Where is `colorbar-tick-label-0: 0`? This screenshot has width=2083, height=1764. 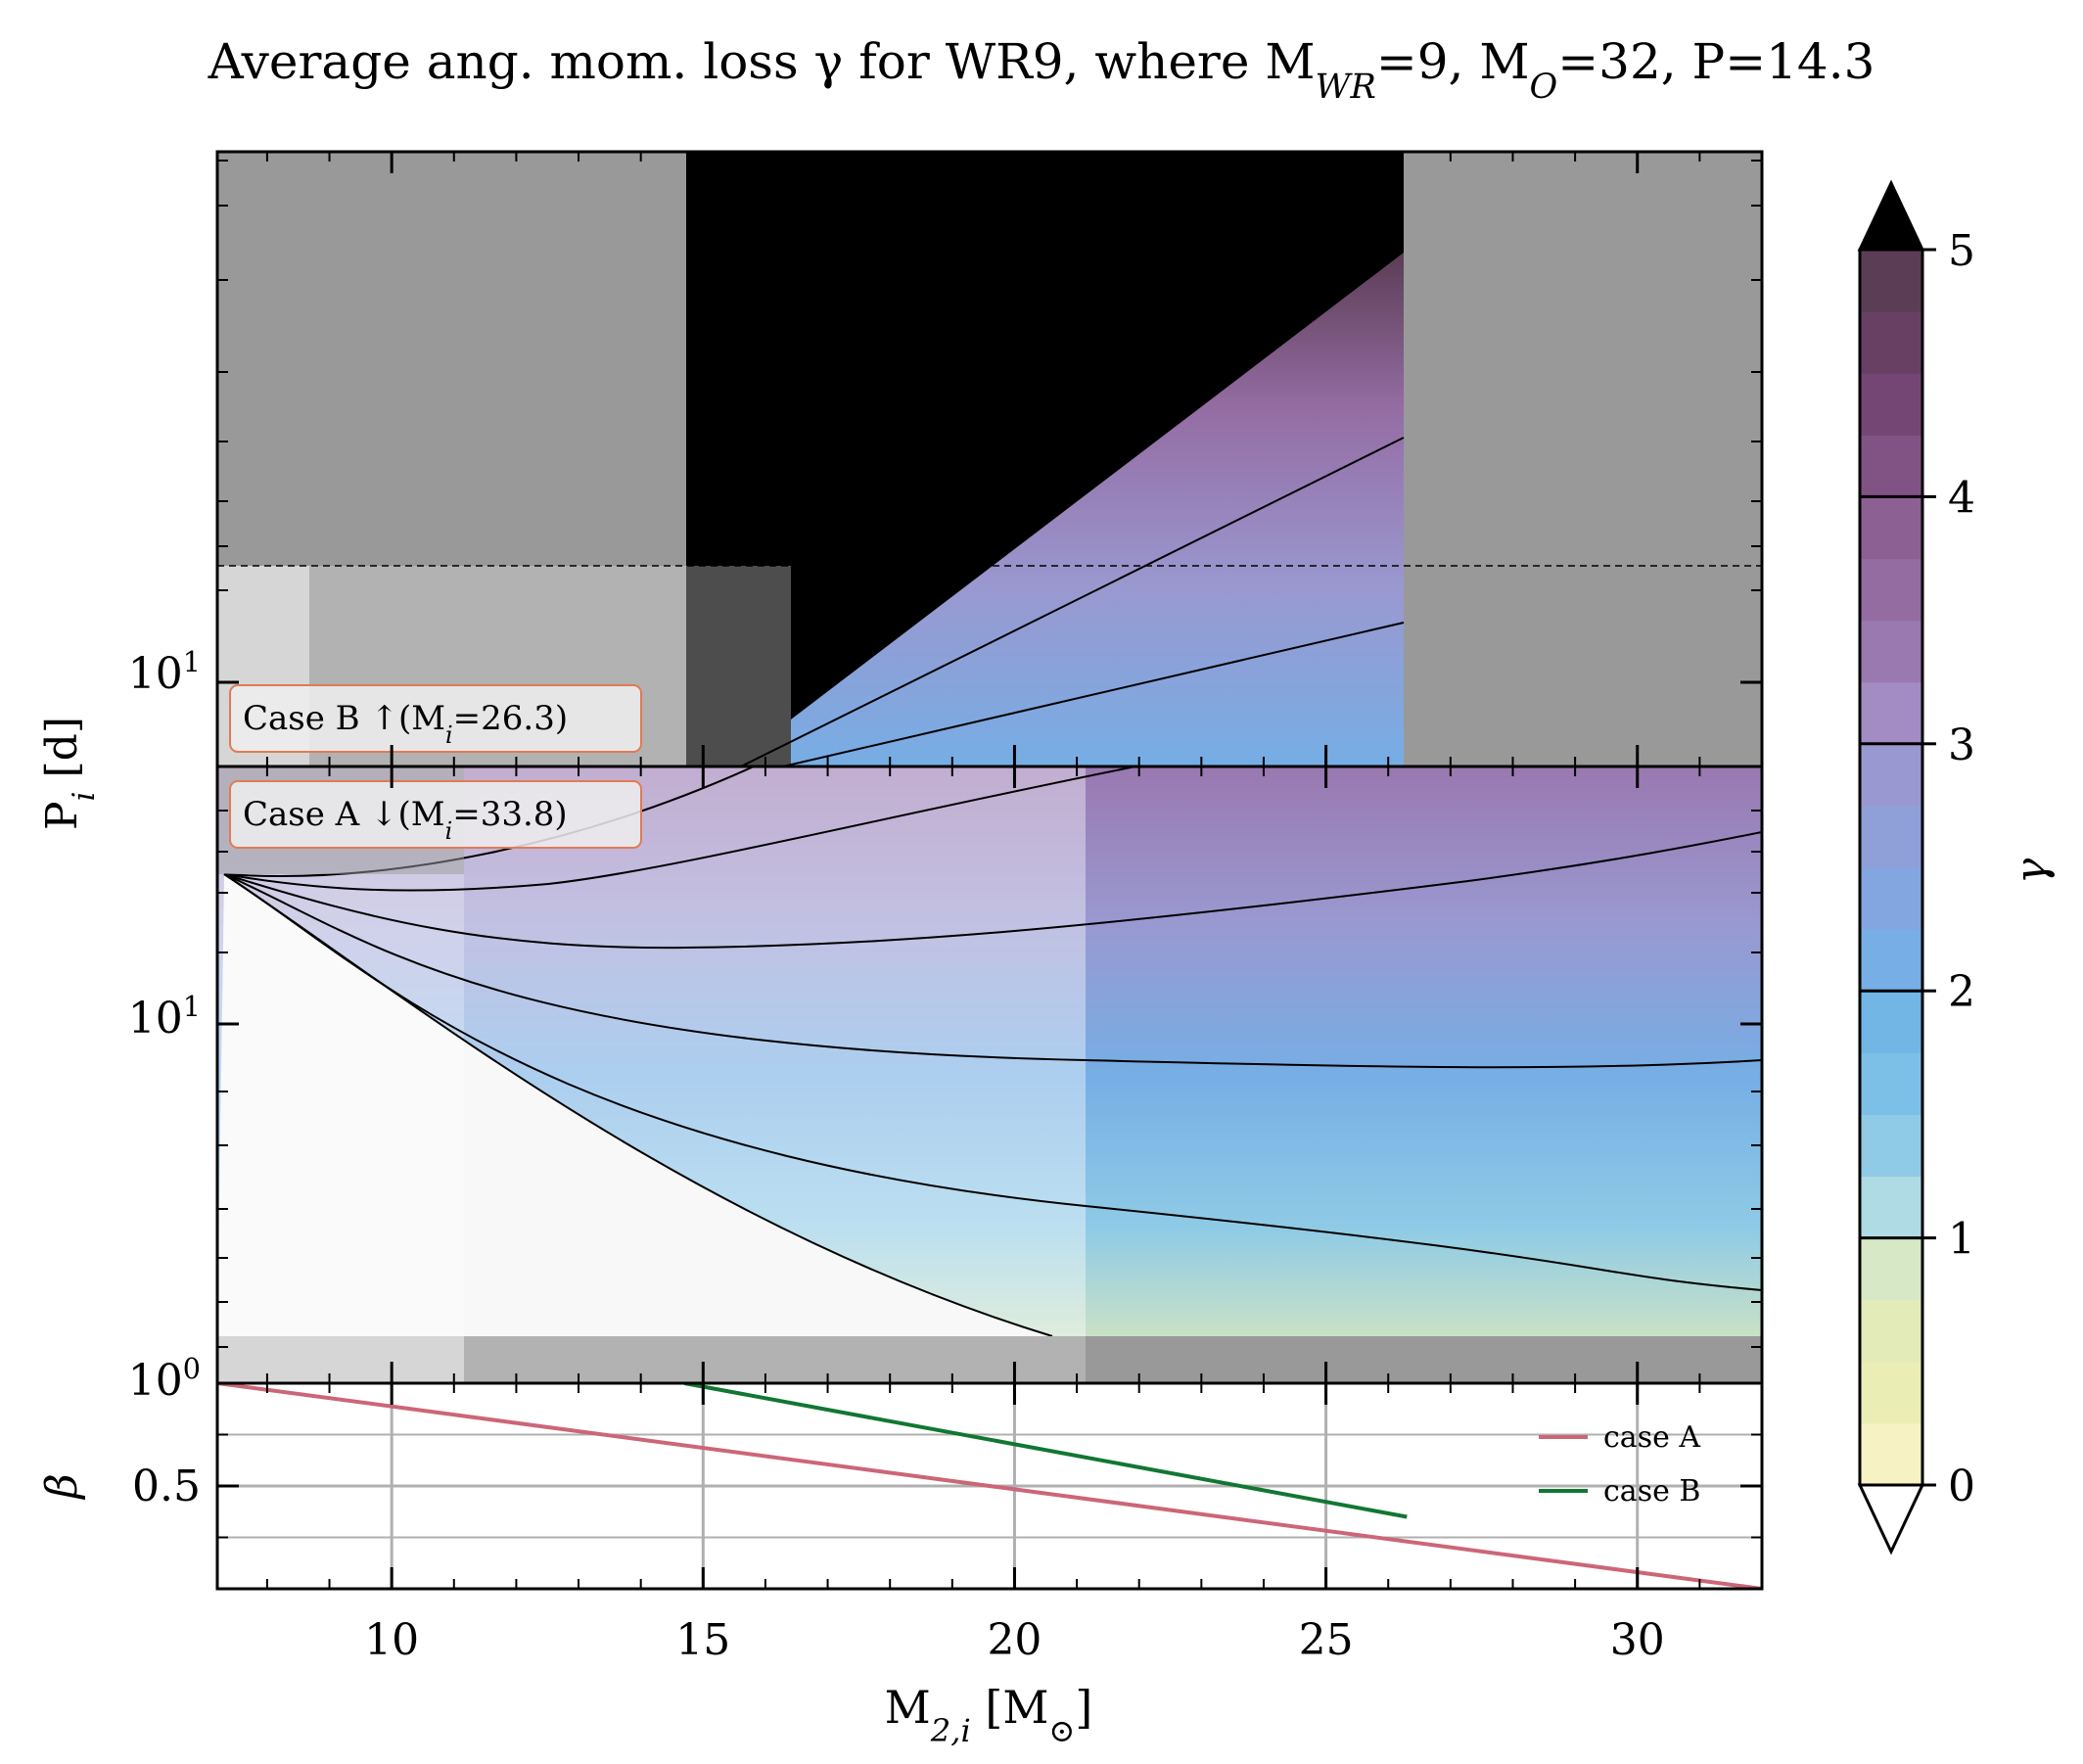
colorbar-tick-label-0: 0 is located at coordinates (1961, 1486).